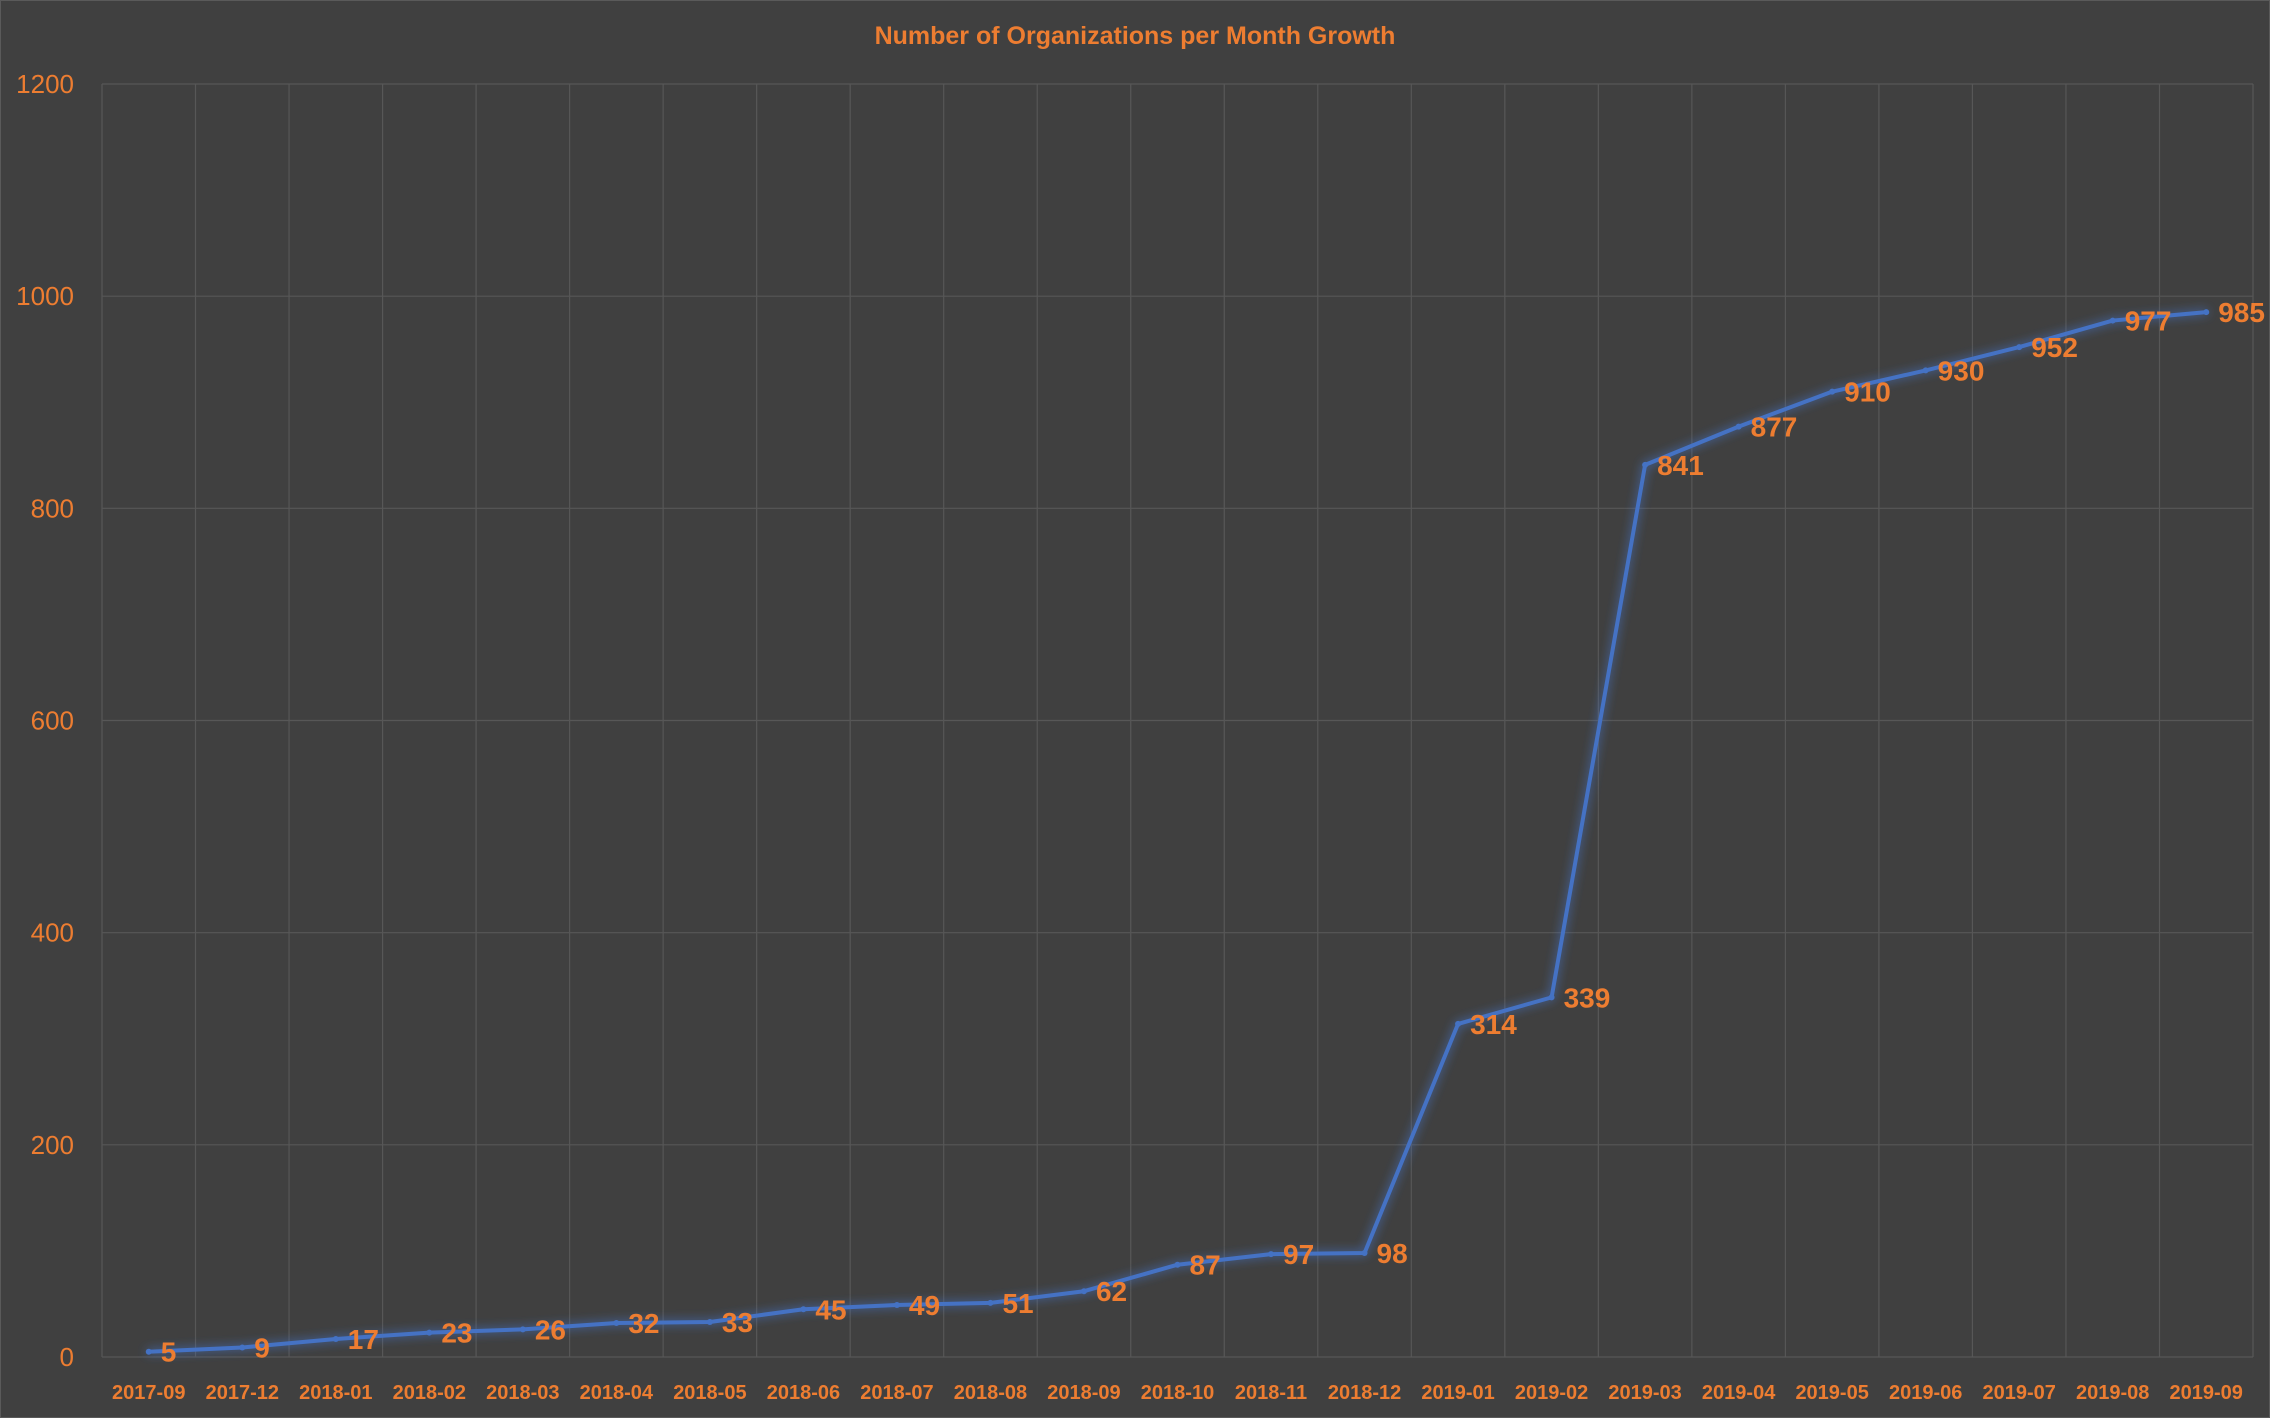 This screenshot has width=2270, height=1418. What do you see at coordinates (1205, 1265) in the screenshot?
I see `data-label: 87` at bounding box center [1205, 1265].